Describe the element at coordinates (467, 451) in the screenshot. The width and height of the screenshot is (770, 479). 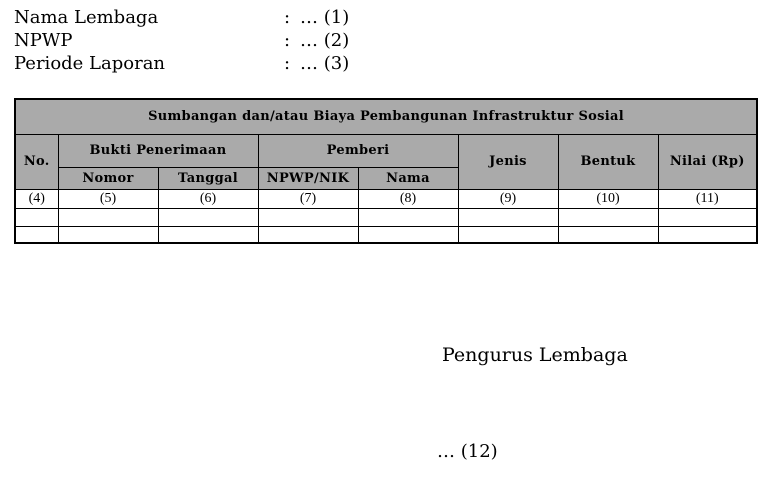
I see `signature-placeholder: … (12)` at that location.